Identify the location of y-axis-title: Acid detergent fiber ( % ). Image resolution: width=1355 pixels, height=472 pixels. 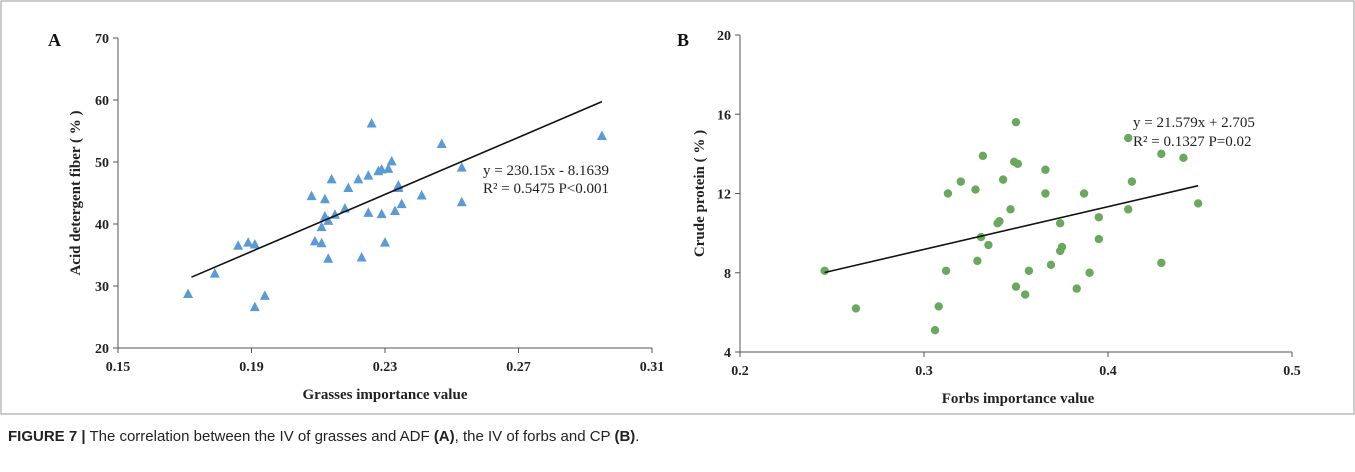
(76, 192).